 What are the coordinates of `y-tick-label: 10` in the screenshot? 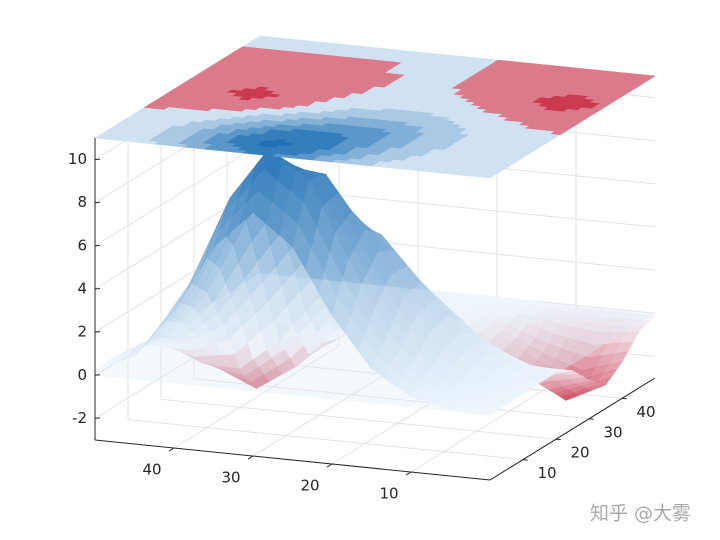 It's located at (388, 494).